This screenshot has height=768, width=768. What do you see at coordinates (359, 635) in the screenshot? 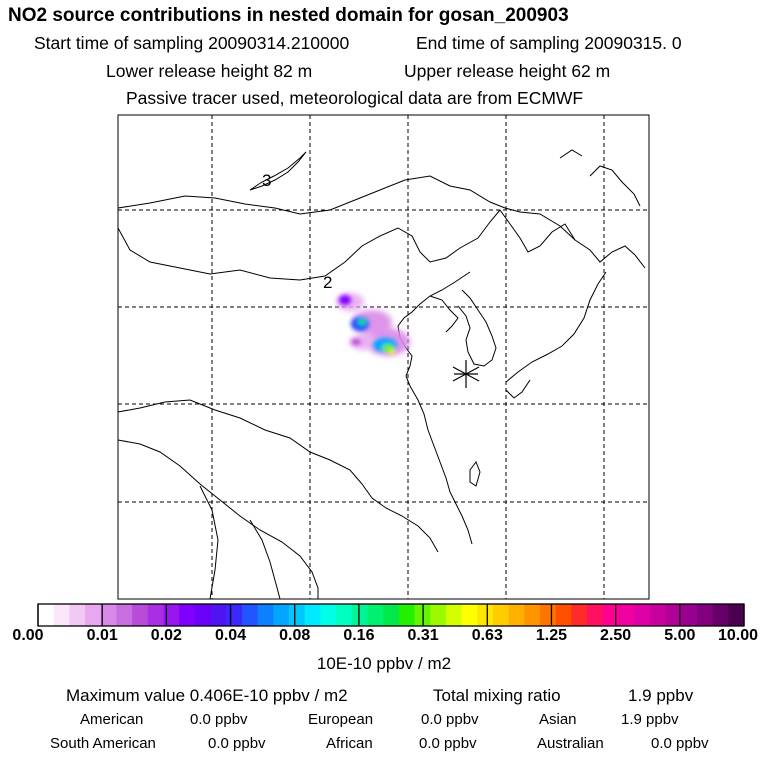
I see `colorbar-tick-label: 0.16` at bounding box center [359, 635].